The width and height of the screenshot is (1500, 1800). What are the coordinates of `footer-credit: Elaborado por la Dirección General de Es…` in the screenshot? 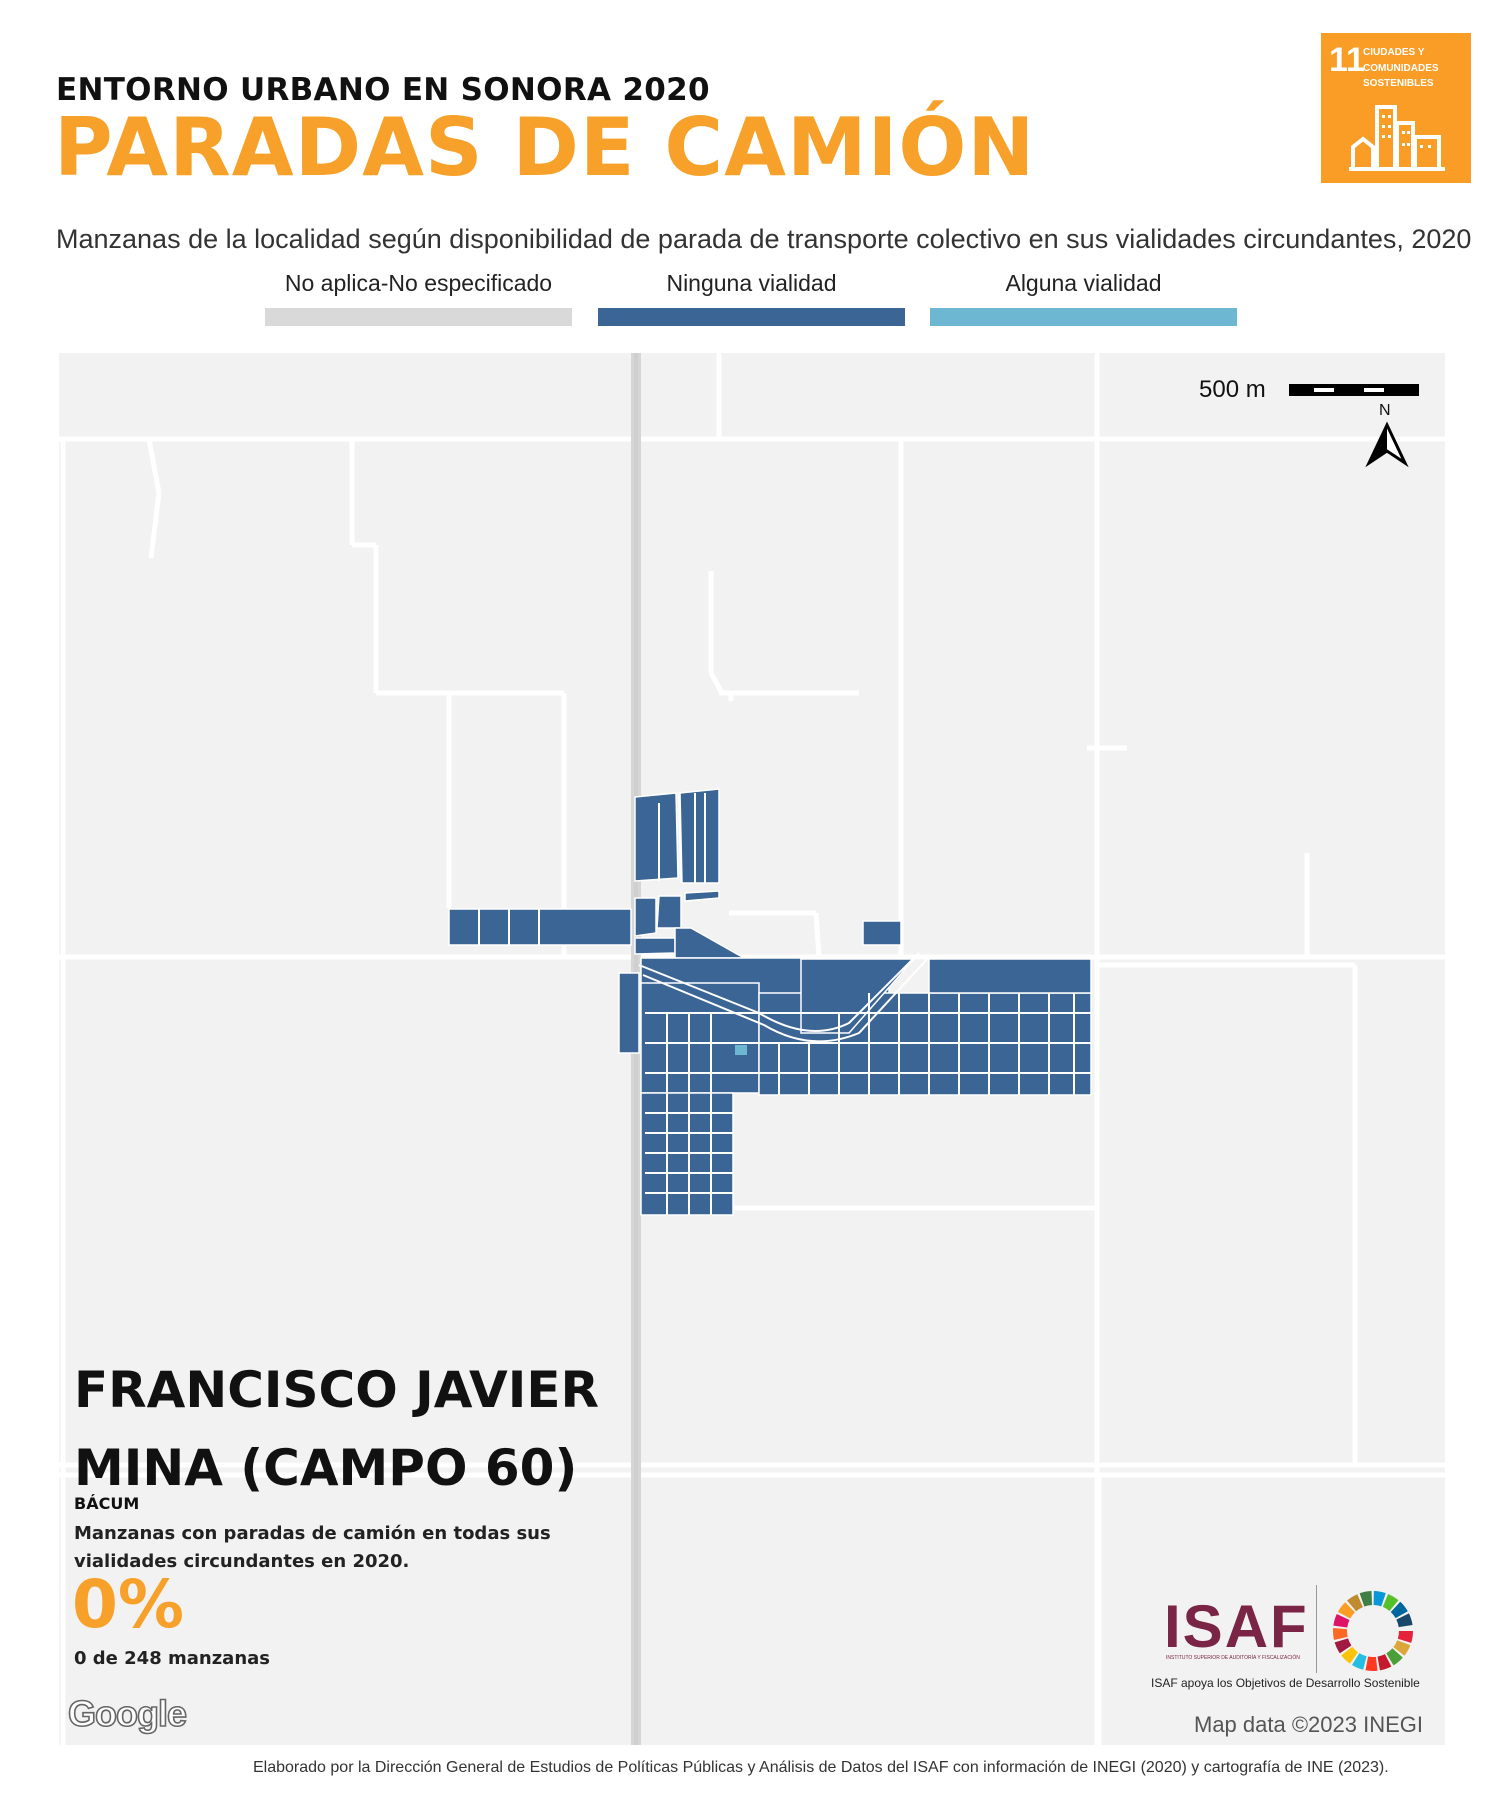 It's located at (821, 1767).